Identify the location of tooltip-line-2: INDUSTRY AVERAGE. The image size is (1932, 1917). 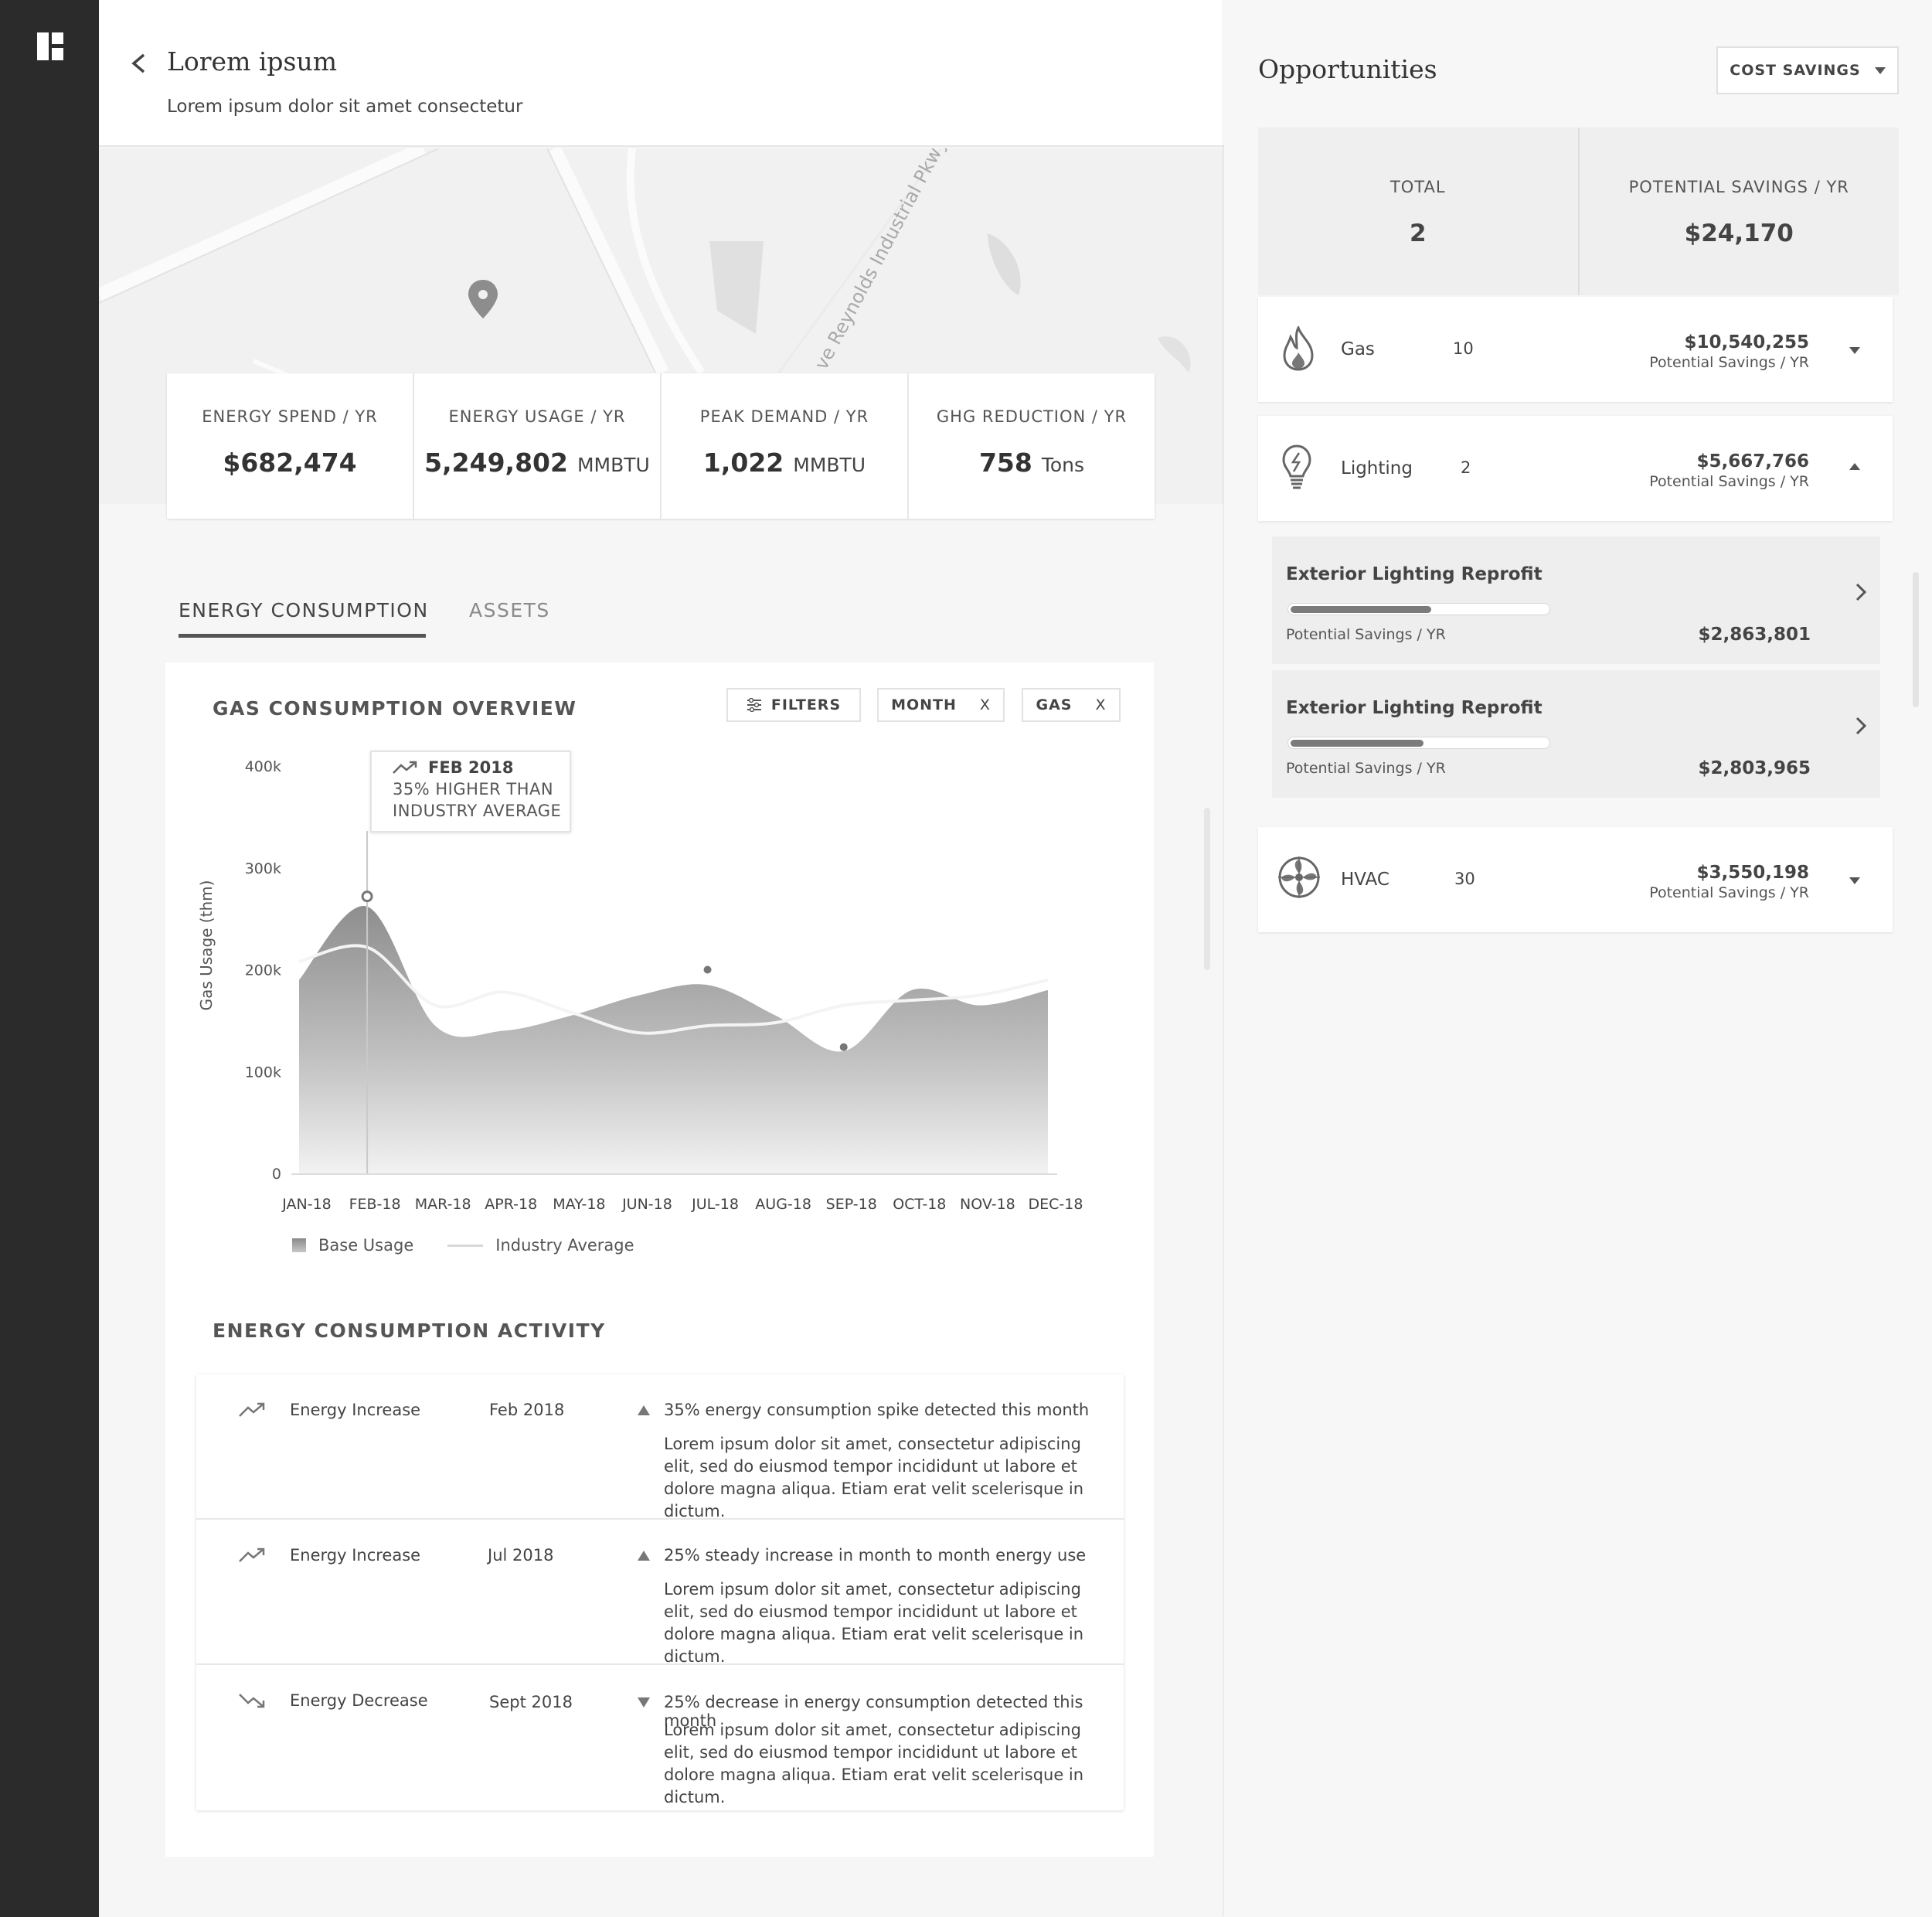
(478, 811).